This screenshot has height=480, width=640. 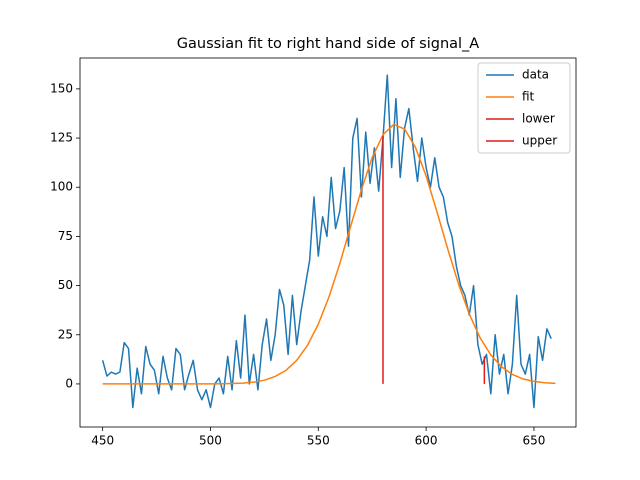 I want to click on y-tick-label: 50, so click(x=65, y=285).